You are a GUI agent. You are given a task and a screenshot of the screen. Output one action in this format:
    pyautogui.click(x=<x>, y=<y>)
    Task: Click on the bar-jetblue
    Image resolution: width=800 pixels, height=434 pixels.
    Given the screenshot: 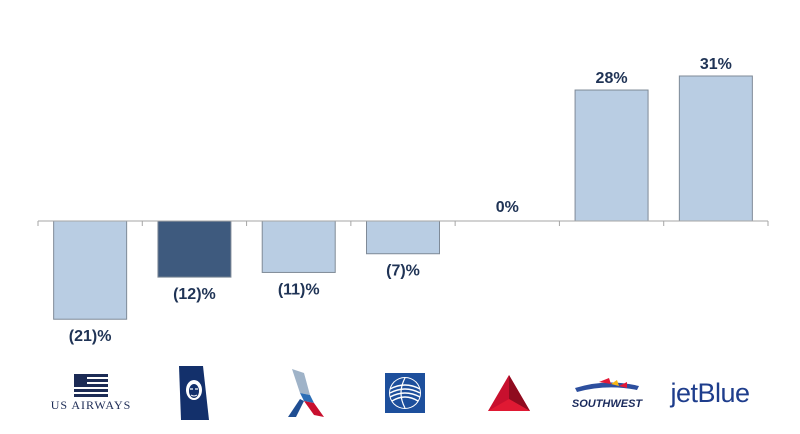 What is the action you would take?
    pyautogui.click(x=715, y=148)
    